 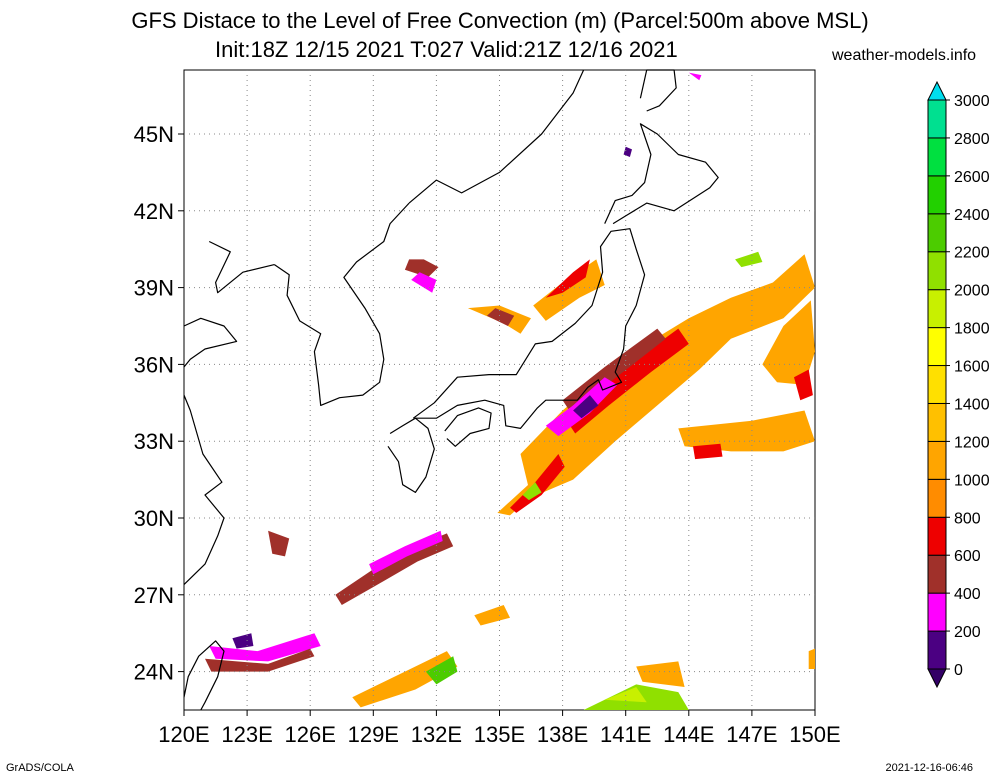 What do you see at coordinates (496, 136) in the screenshot?
I see `coast-russia-coast` at bounding box center [496, 136].